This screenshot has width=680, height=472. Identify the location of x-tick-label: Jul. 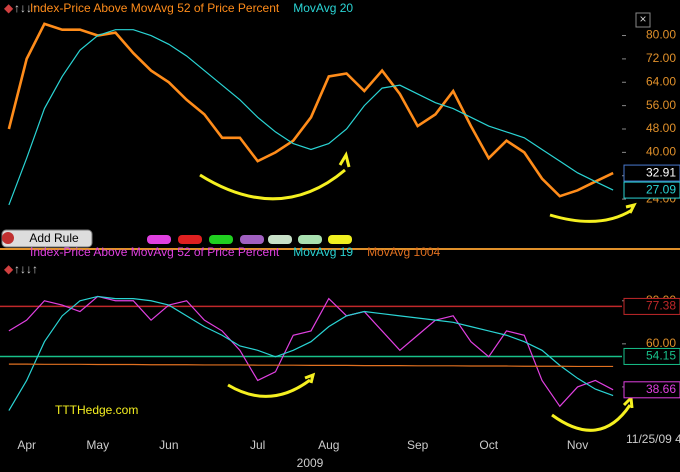
(257, 445).